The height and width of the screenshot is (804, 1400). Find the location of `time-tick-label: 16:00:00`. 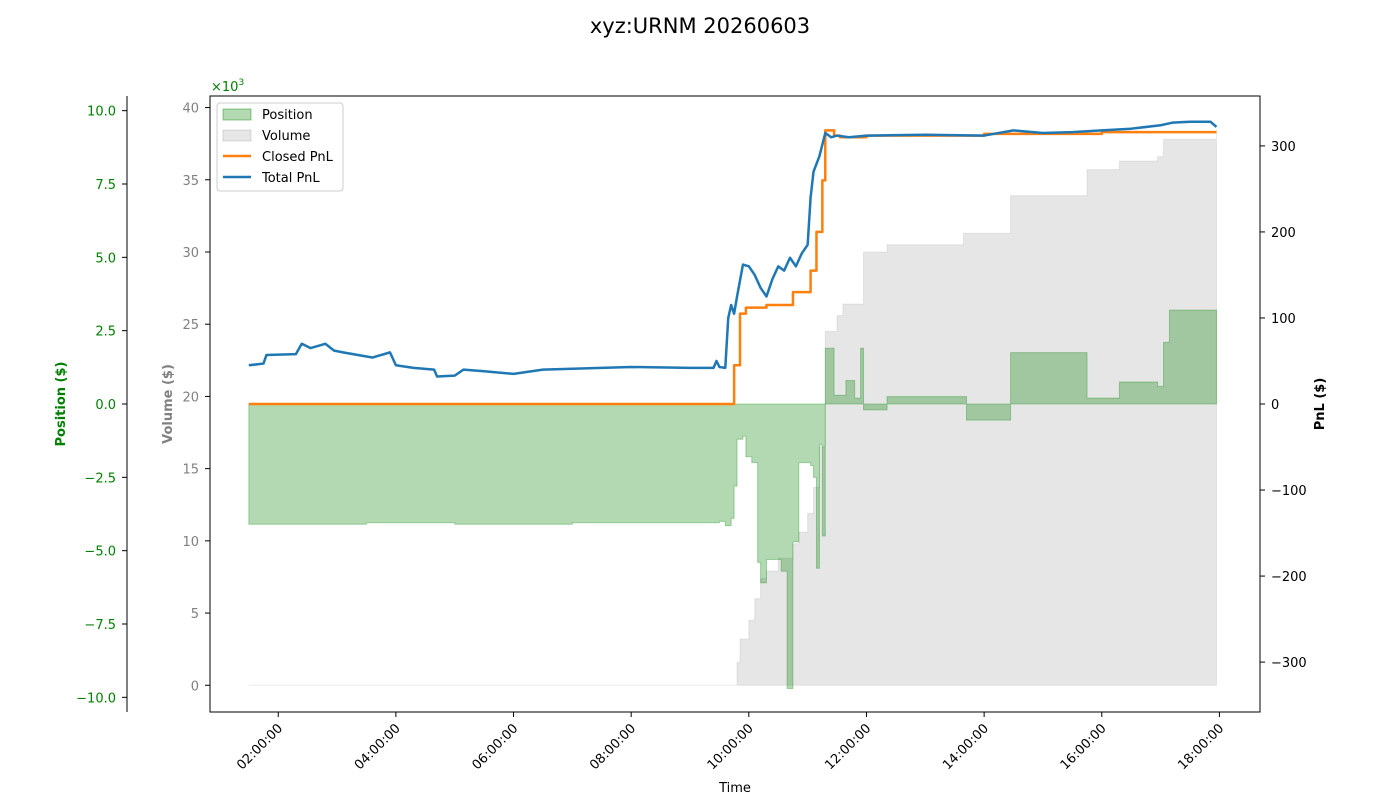

time-tick-label: 16:00:00 is located at coordinates (1084, 747).